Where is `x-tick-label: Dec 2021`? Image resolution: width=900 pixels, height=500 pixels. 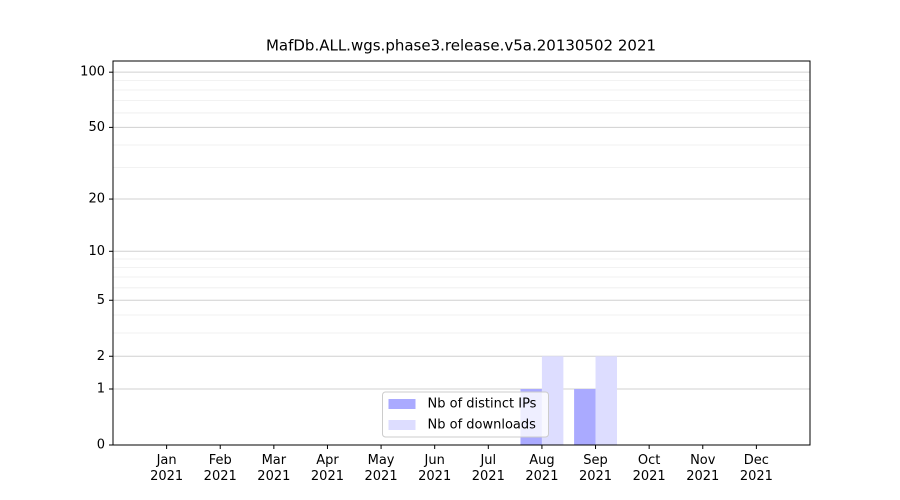
x-tick-label: Dec 2021 is located at coordinates (756, 468).